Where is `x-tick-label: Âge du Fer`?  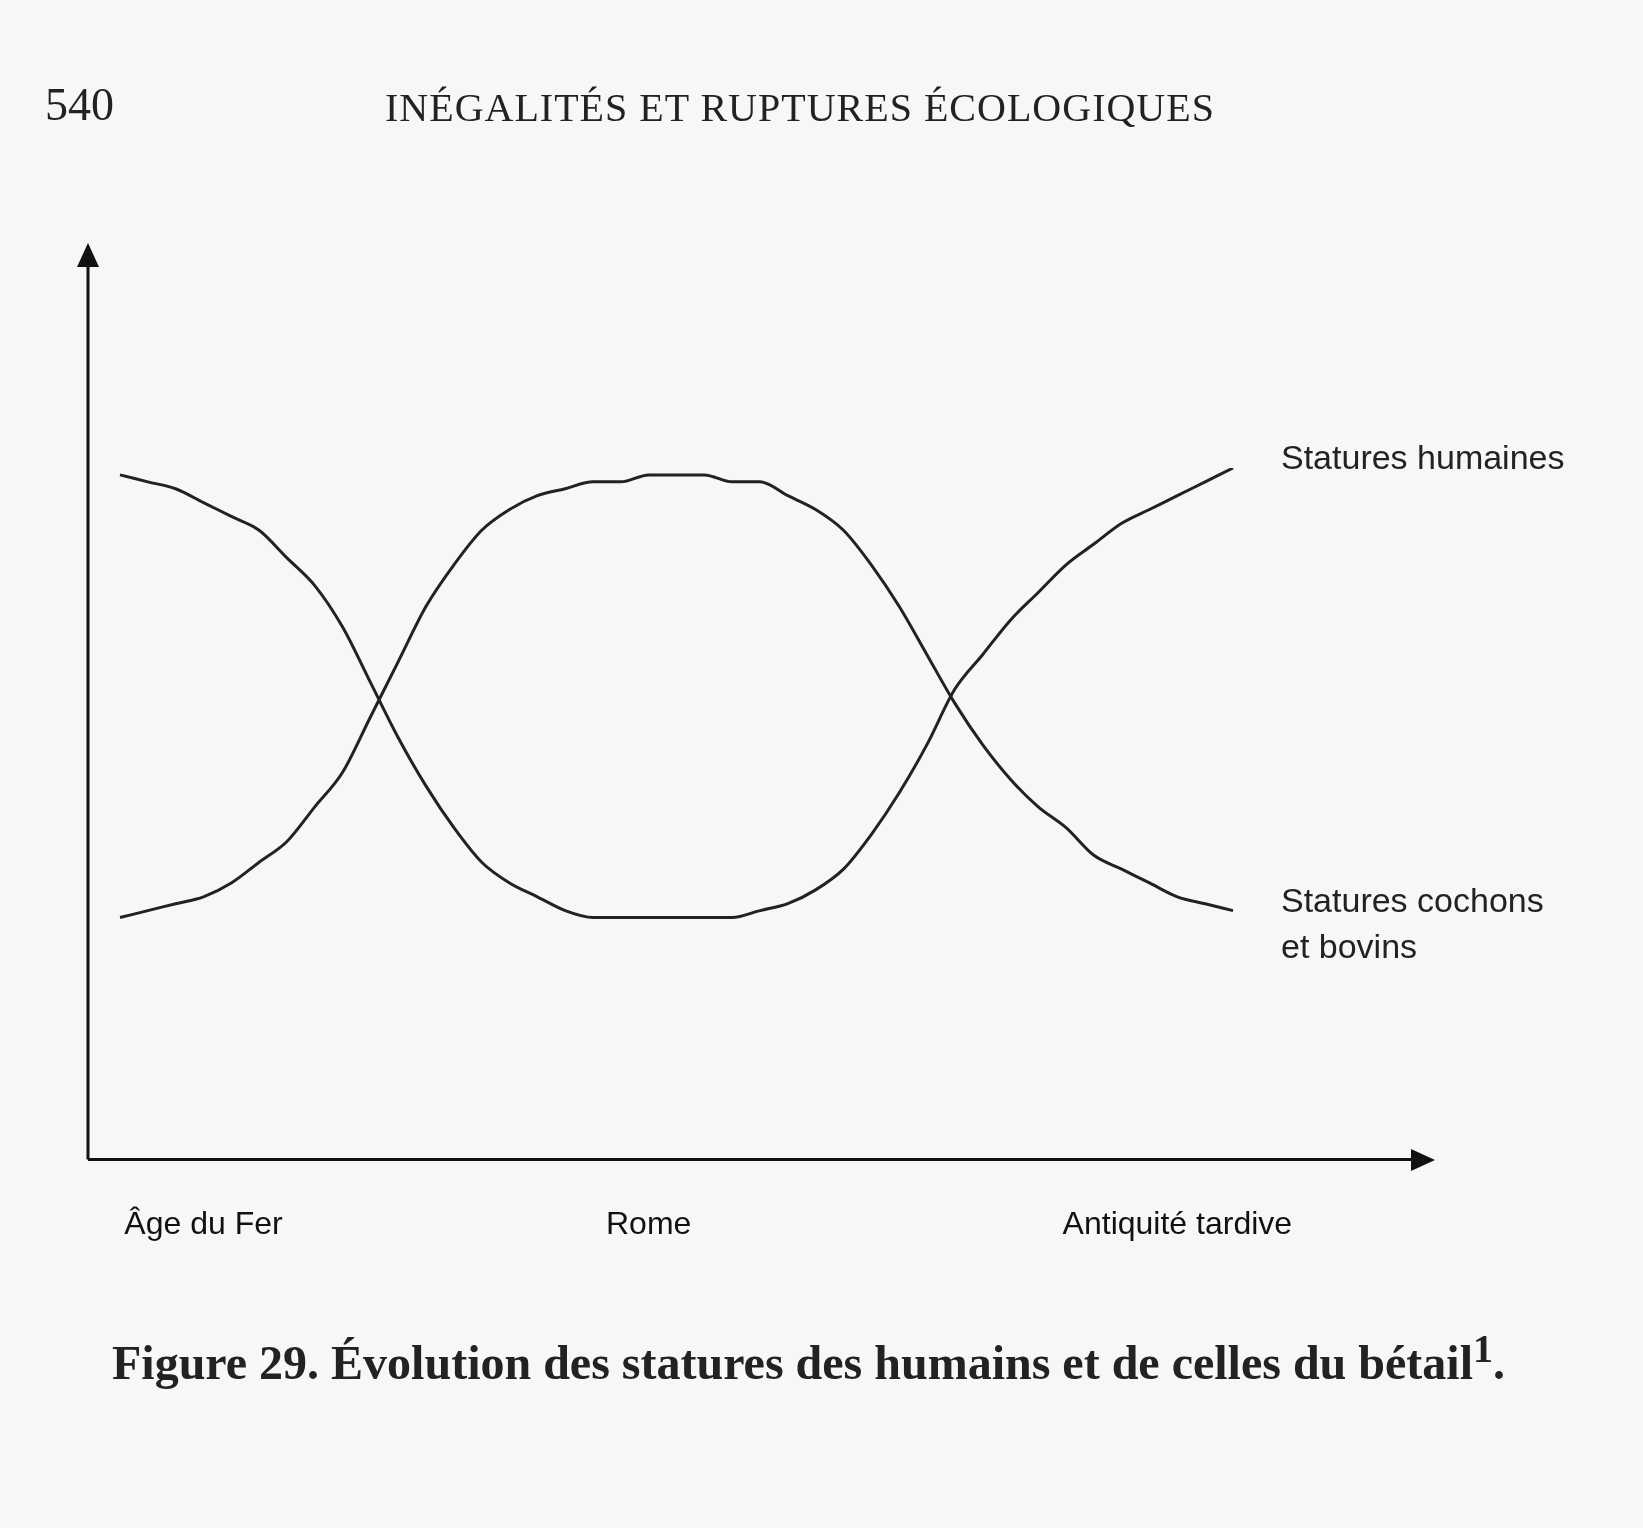
x-tick-label: Âge du Fer is located at coordinates (203, 1222).